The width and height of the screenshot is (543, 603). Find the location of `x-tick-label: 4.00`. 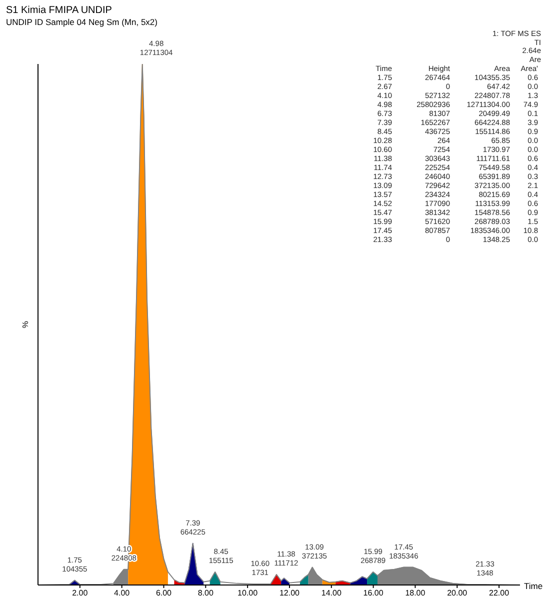

x-tick-label: 4.00 is located at coordinates (122, 593).